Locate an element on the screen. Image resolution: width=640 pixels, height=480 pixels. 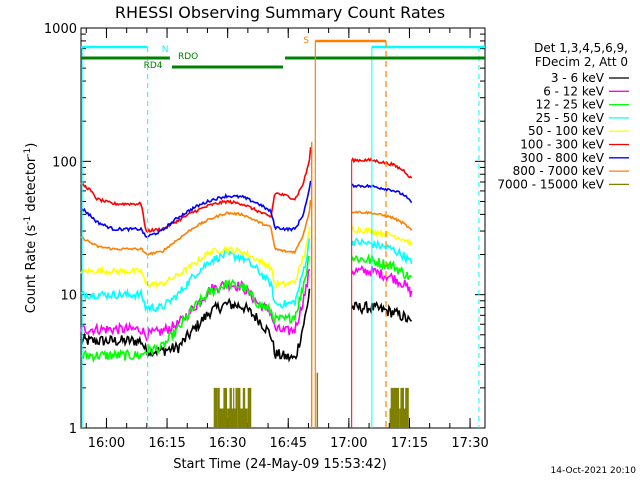
x-tick-label: 16:30 is located at coordinates (227, 443).